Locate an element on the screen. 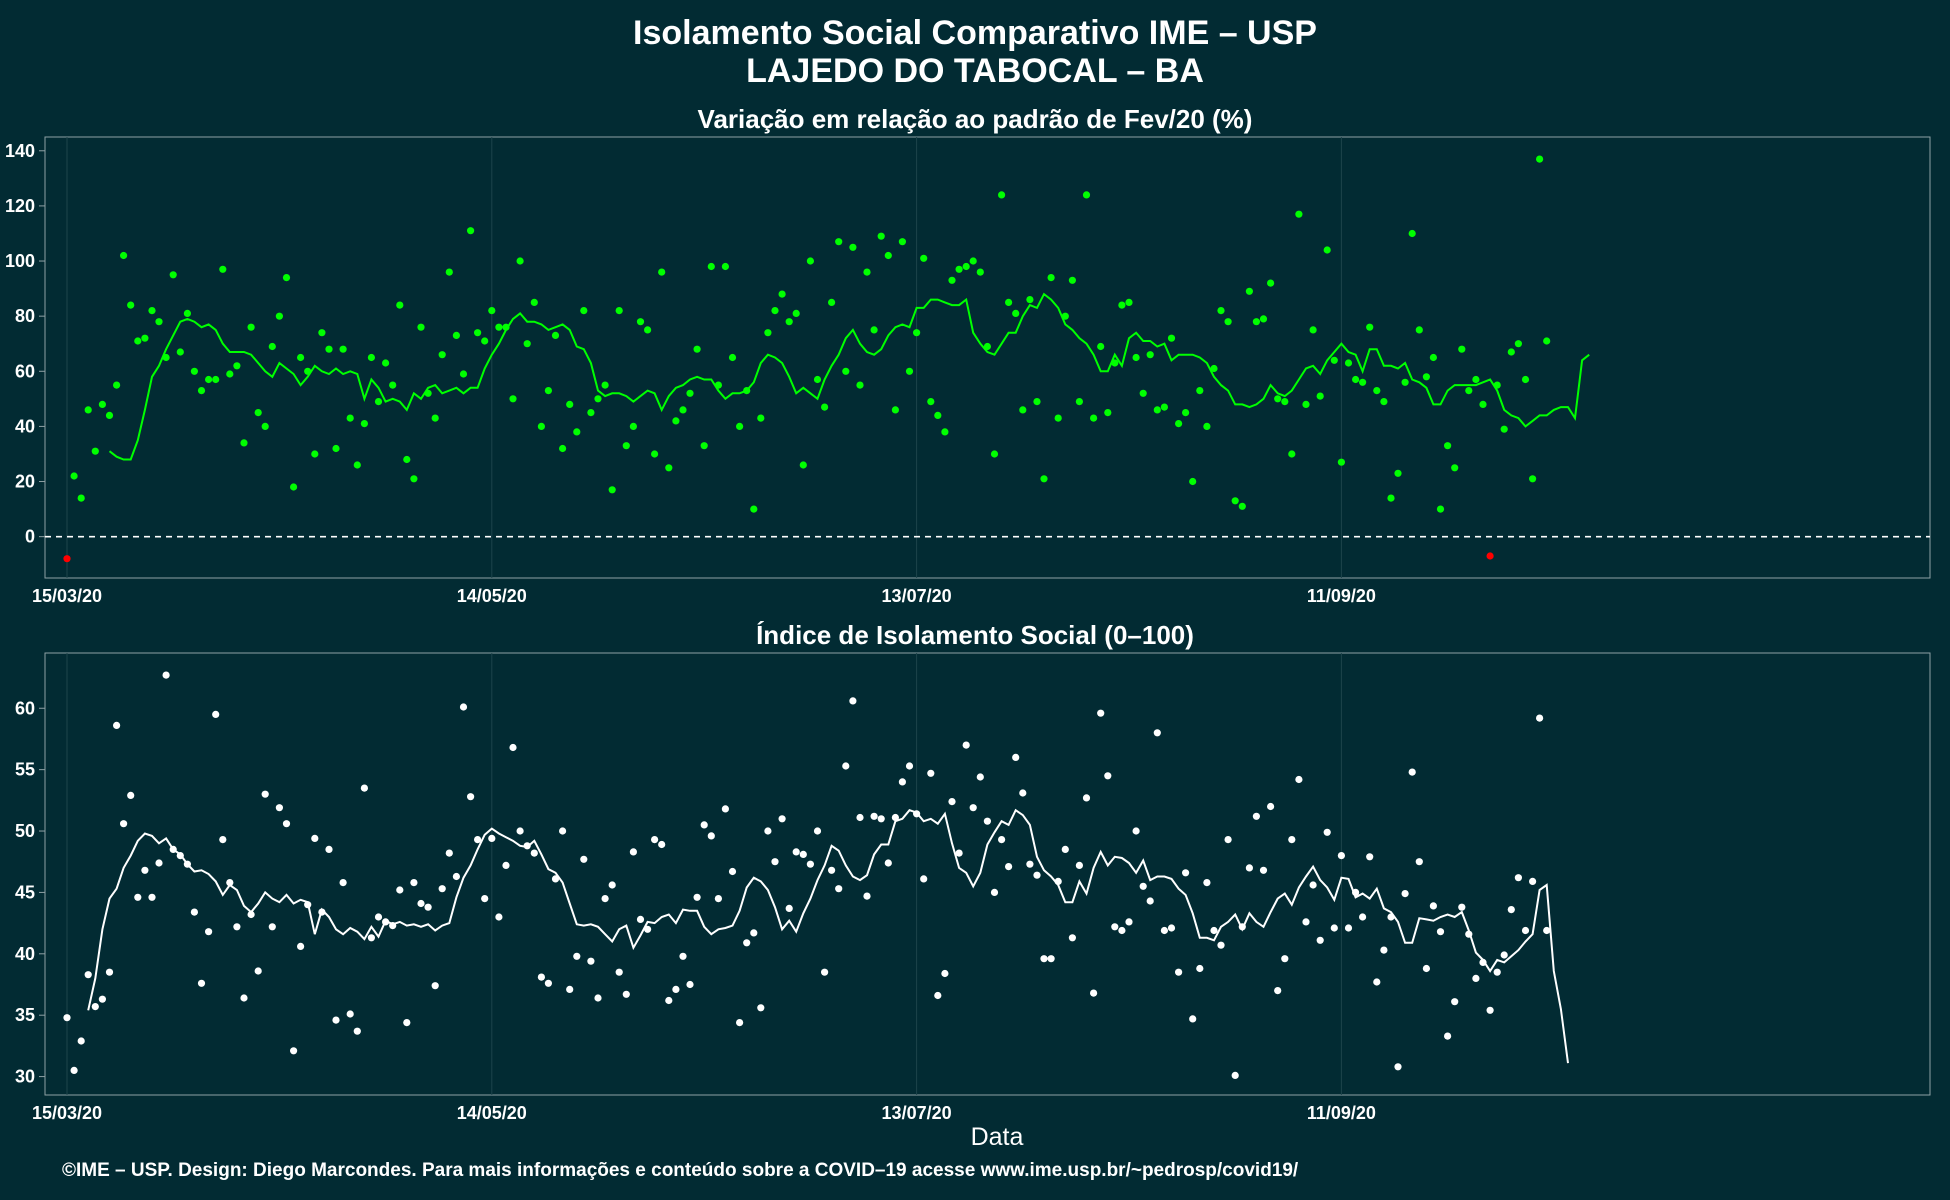 Image resolution: width=1950 pixels, height=1200 pixels. top-y-tick-label: 120 is located at coordinates (20, 206).